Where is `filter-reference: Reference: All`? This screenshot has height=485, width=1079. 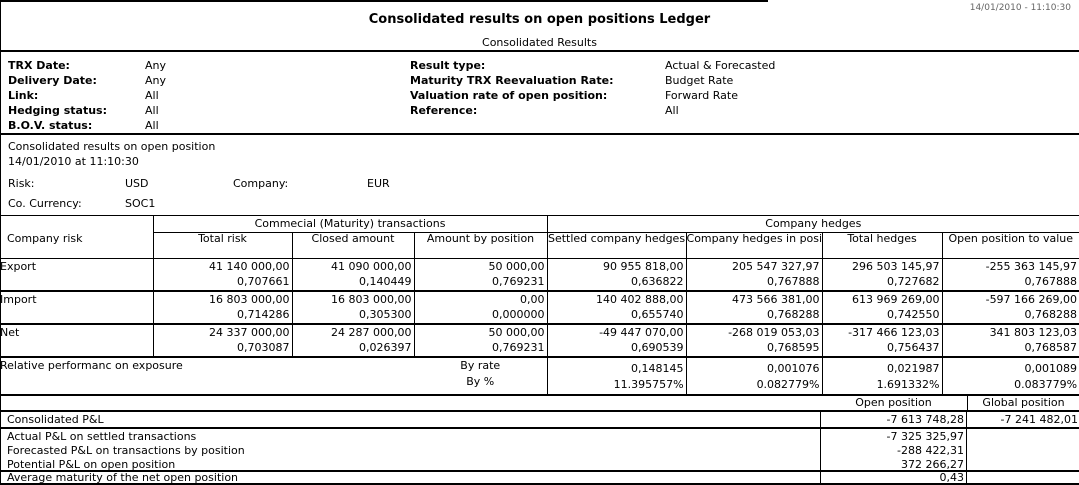
filter-reference: Reference: All is located at coordinates (592, 111).